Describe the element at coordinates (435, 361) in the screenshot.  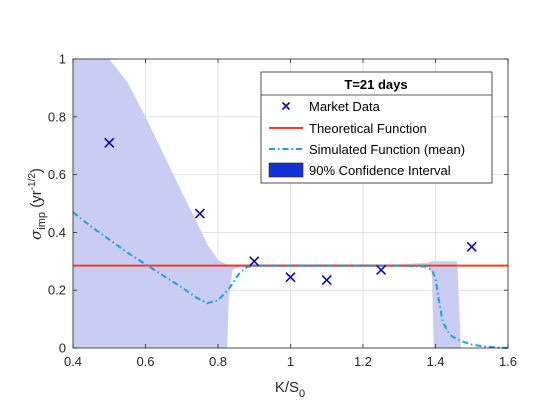
I see `x-tick-label: 1.4` at that location.